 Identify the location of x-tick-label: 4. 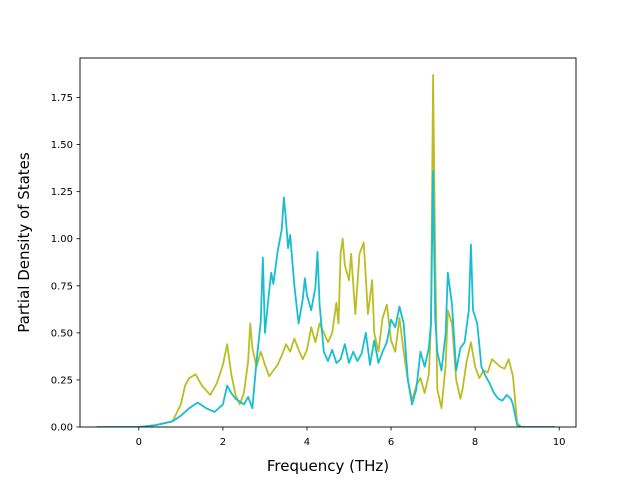
(307, 442).